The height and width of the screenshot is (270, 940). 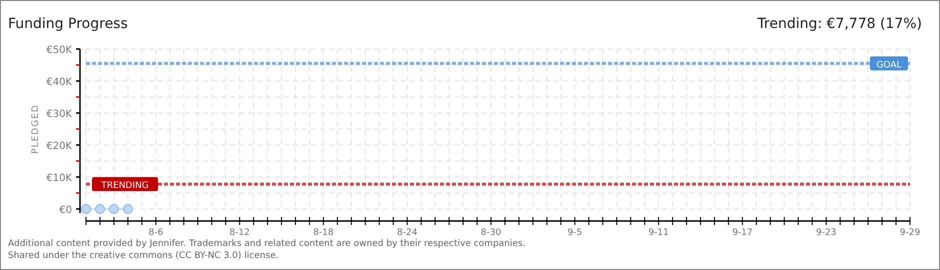 What do you see at coordinates (323, 233) in the screenshot?
I see `x-tick-label: 8-18` at bounding box center [323, 233].